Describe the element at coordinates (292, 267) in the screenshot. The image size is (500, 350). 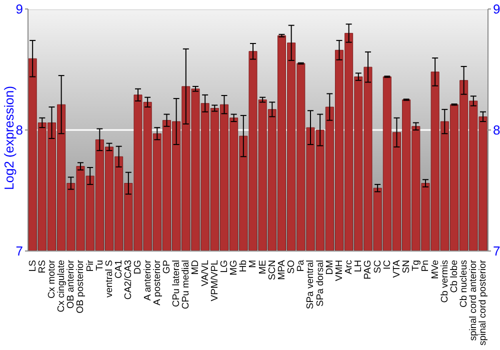
I see `x-tick-label: SO` at that location.